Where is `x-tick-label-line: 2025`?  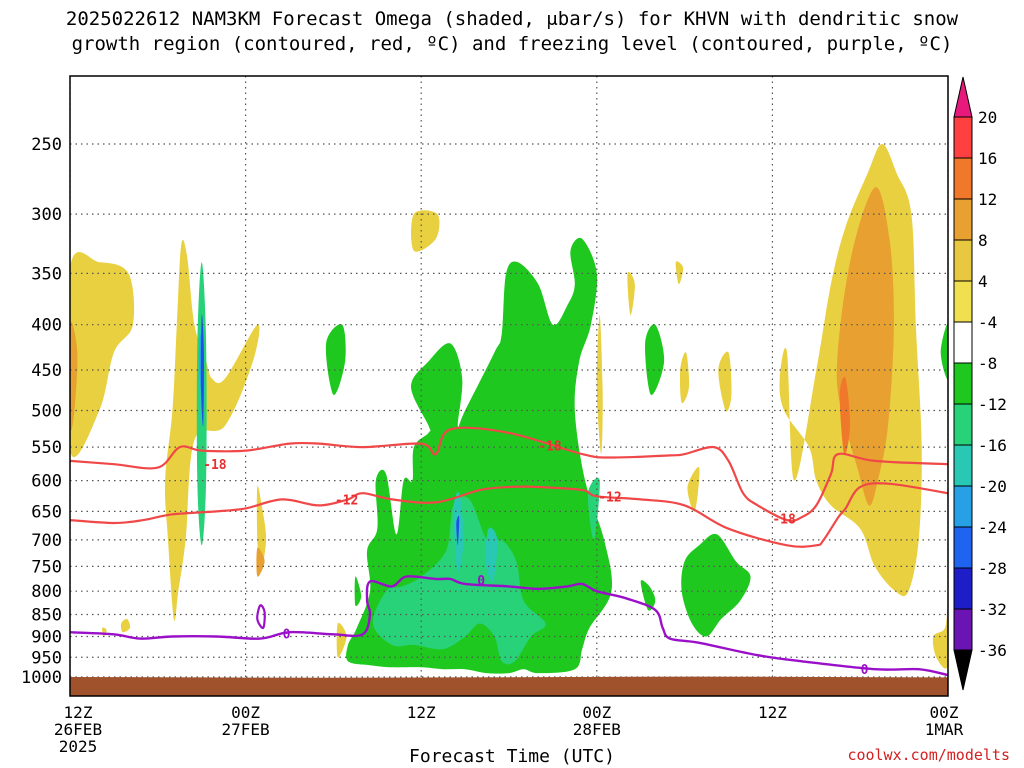
x-tick-label-line: 2025 is located at coordinates (78, 746).